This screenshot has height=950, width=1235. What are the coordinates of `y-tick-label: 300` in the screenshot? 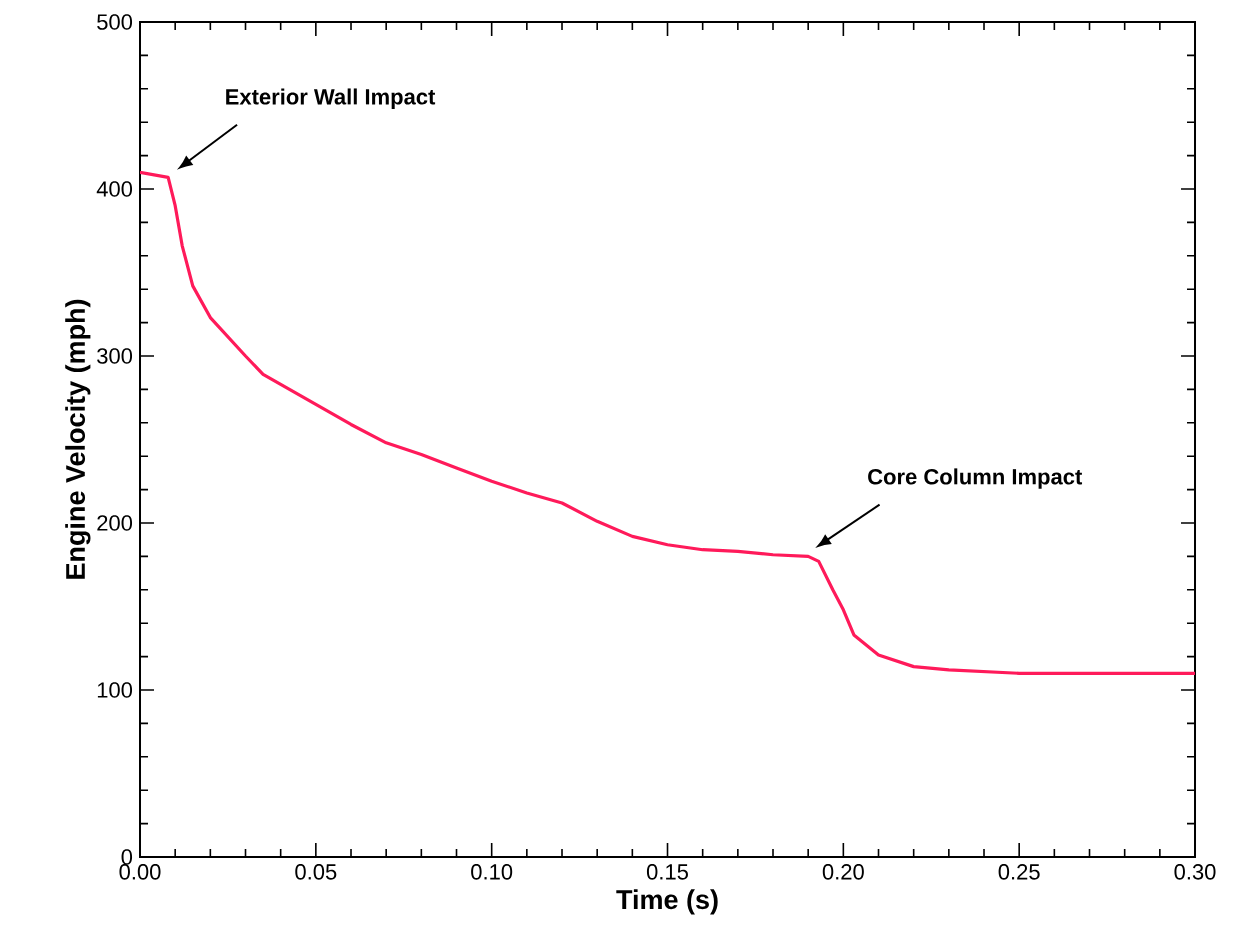 It's located at (115, 356).